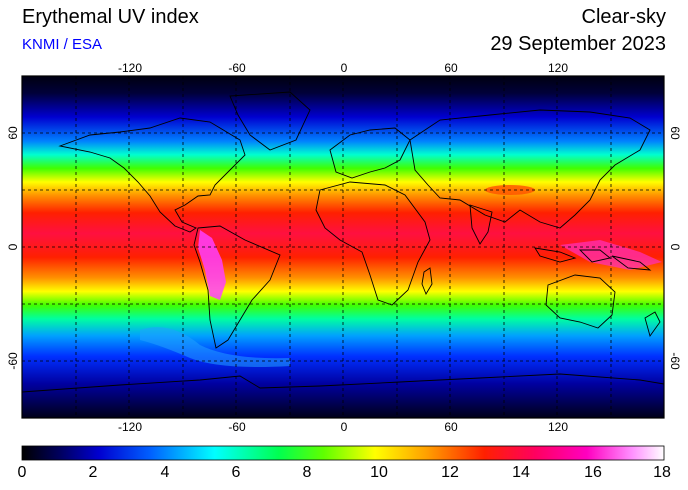 This screenshot has height=490, width=688. What do you see at coordinates (675, 361) in the screenshot?
I see `lat-tick-right: -60` at bounding box center [675, 361].